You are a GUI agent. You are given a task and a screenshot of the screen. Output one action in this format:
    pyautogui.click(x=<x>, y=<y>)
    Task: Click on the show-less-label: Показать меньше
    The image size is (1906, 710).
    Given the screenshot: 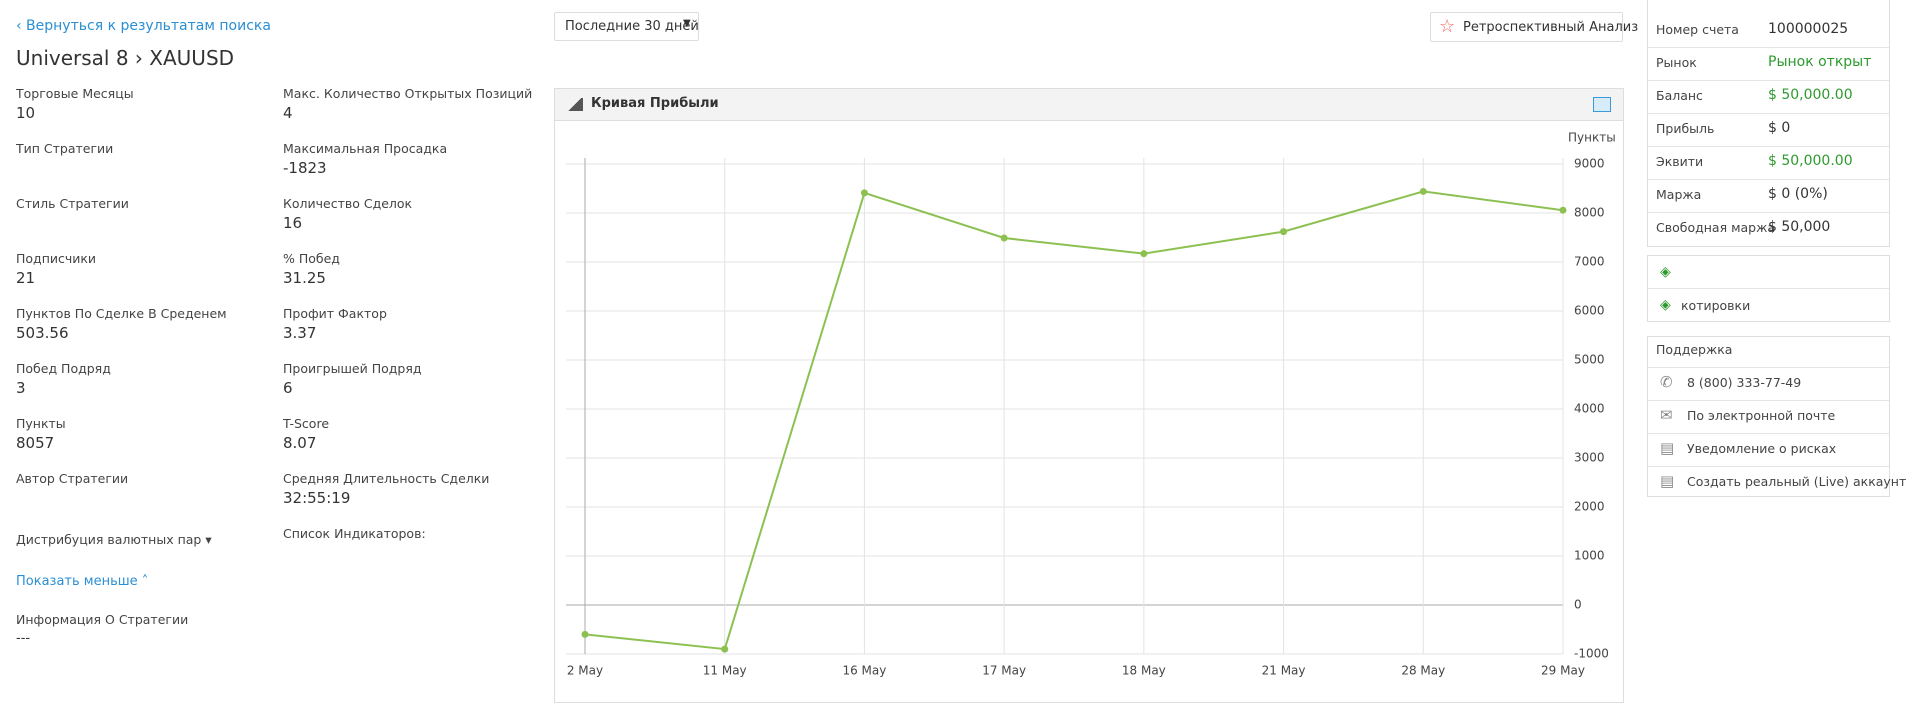 What is the action you would take?
    pyautogui.click(x=77, y=581)
    